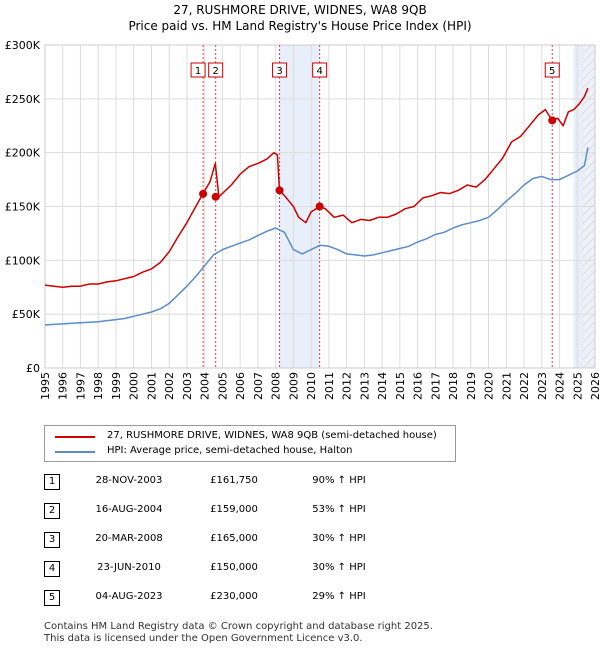 The width and height of the screenshot is (600, 650). What do you see at coordinates (382, 386) in the screenshot?
I see `x-tick-label: 2014` at bounding box center [382, 386].